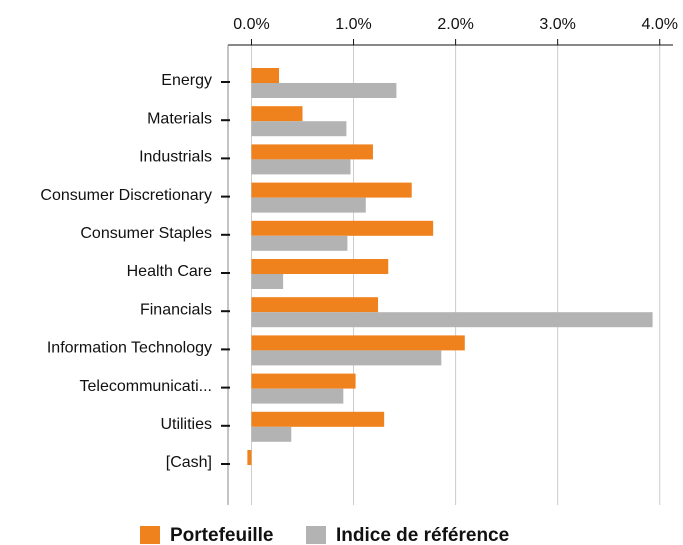 Image resolution: width=683 pixels, height=545 pixels. Describe the element at coordinates (422, 535) in the screenshot. I see `legend-label: Indice de référence` at that location.